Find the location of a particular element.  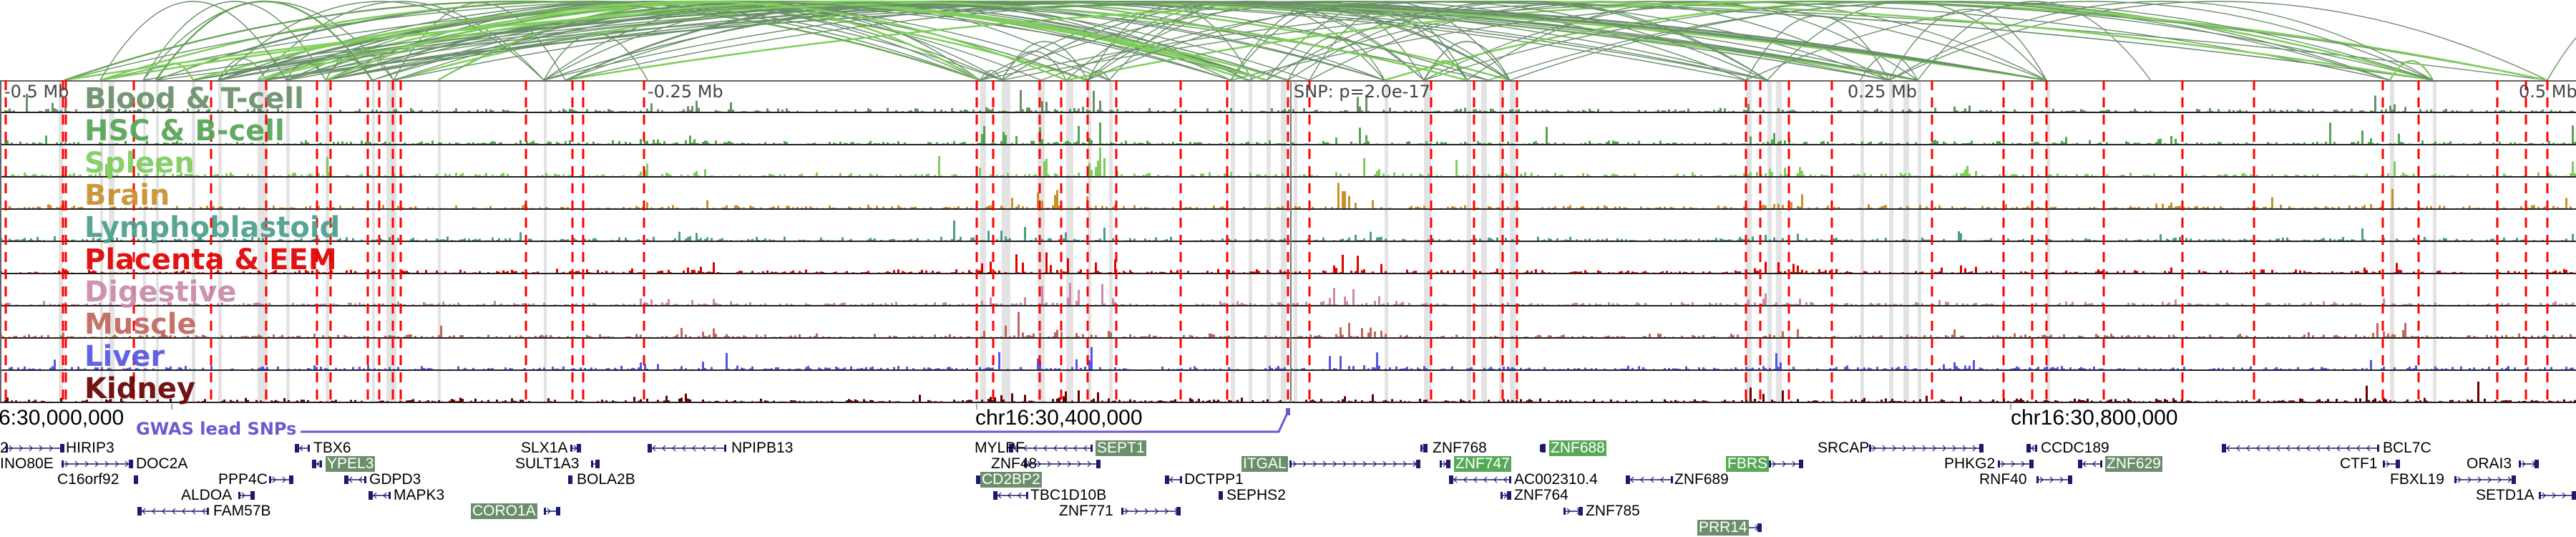

gene-label-2: 2 is located at coordinates (4, 448).